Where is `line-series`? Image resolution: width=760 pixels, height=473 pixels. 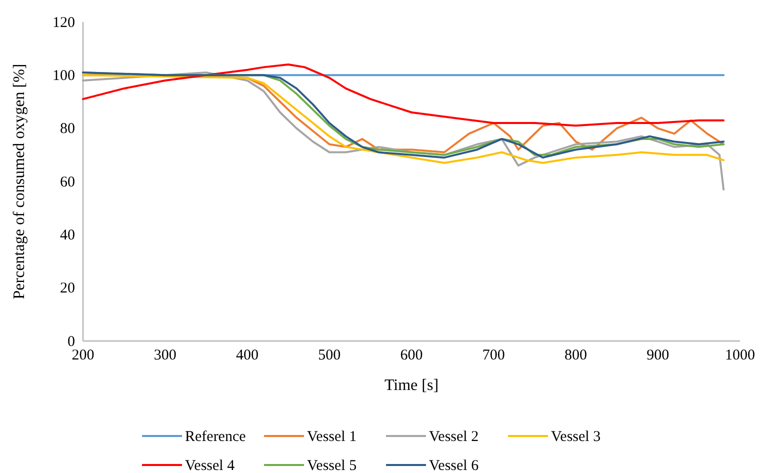 line-series is located at coordinates (403, 95).